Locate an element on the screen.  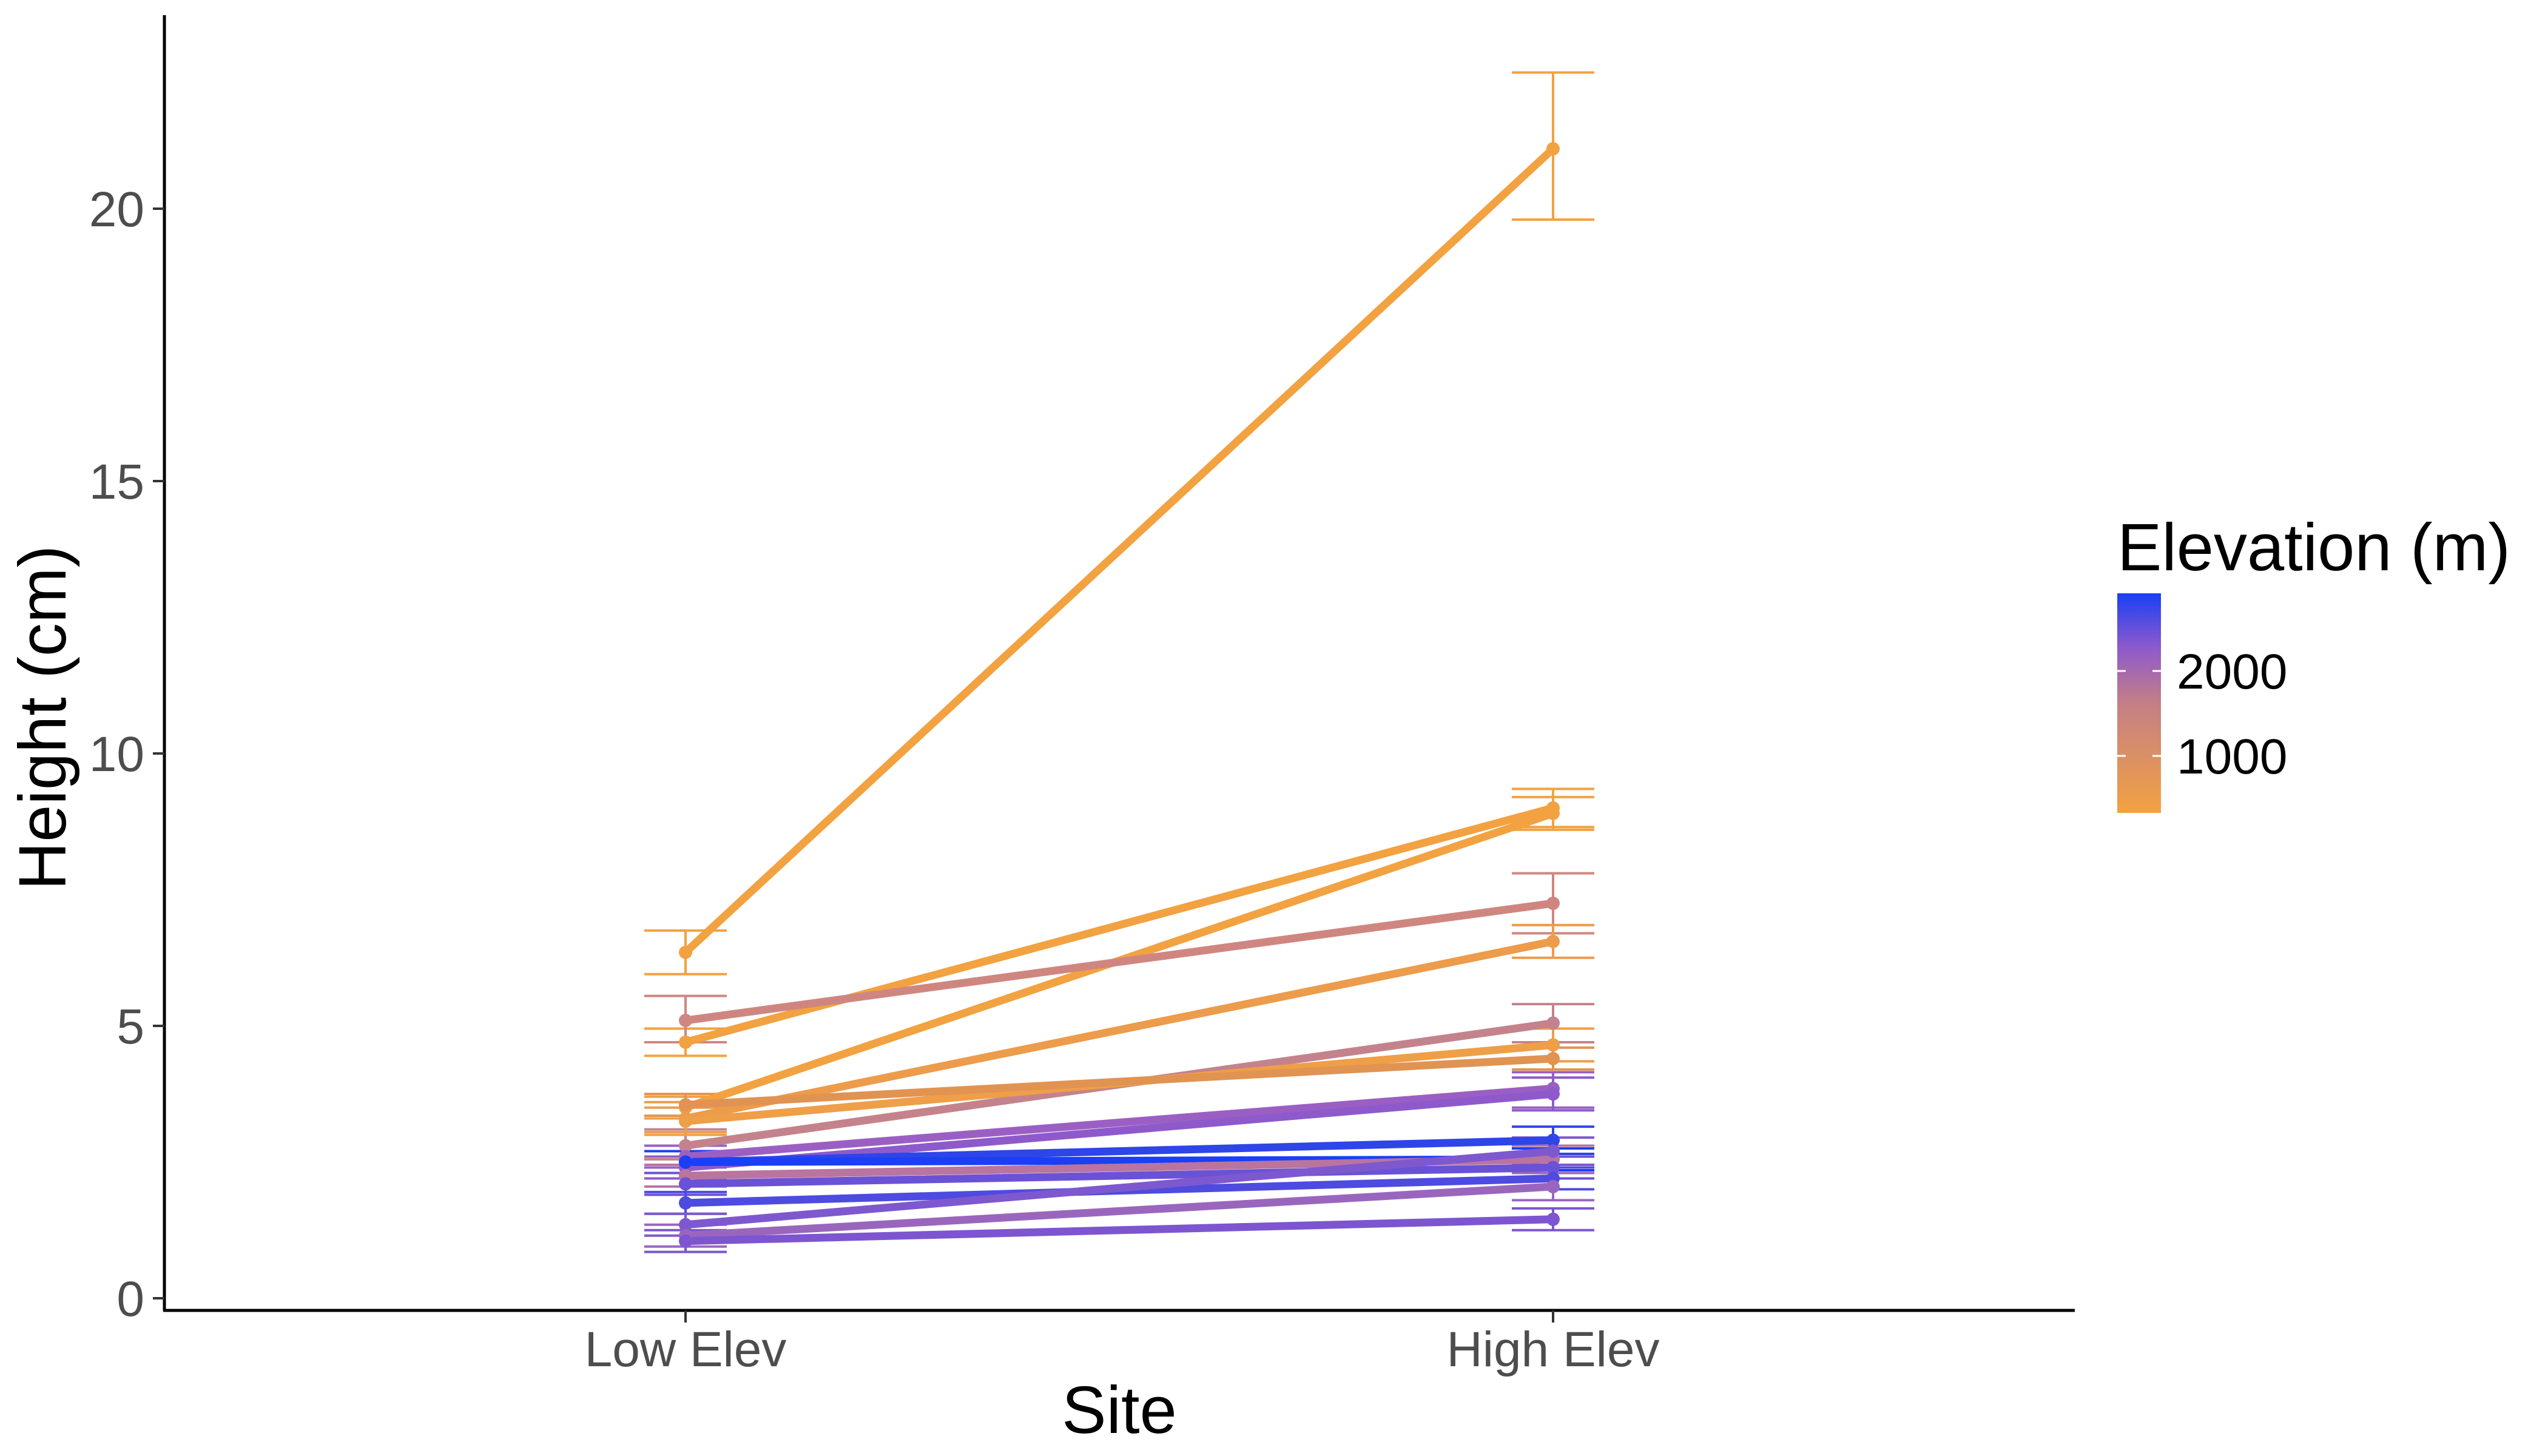
x-tick-label: Low Elev is located at coordinates (686, 1349).